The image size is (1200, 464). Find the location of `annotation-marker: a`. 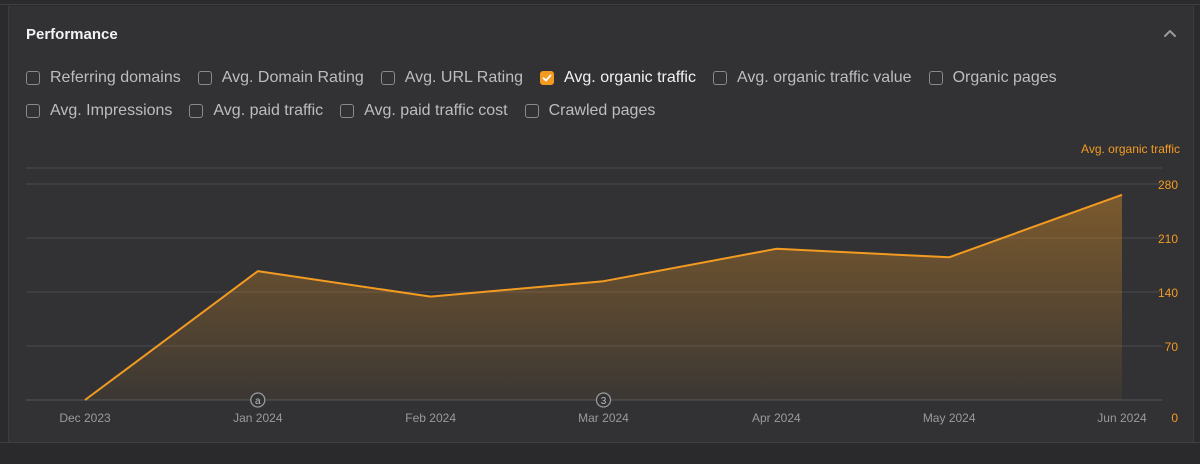

annotation-marker: a is located at coordinates (258, 400).